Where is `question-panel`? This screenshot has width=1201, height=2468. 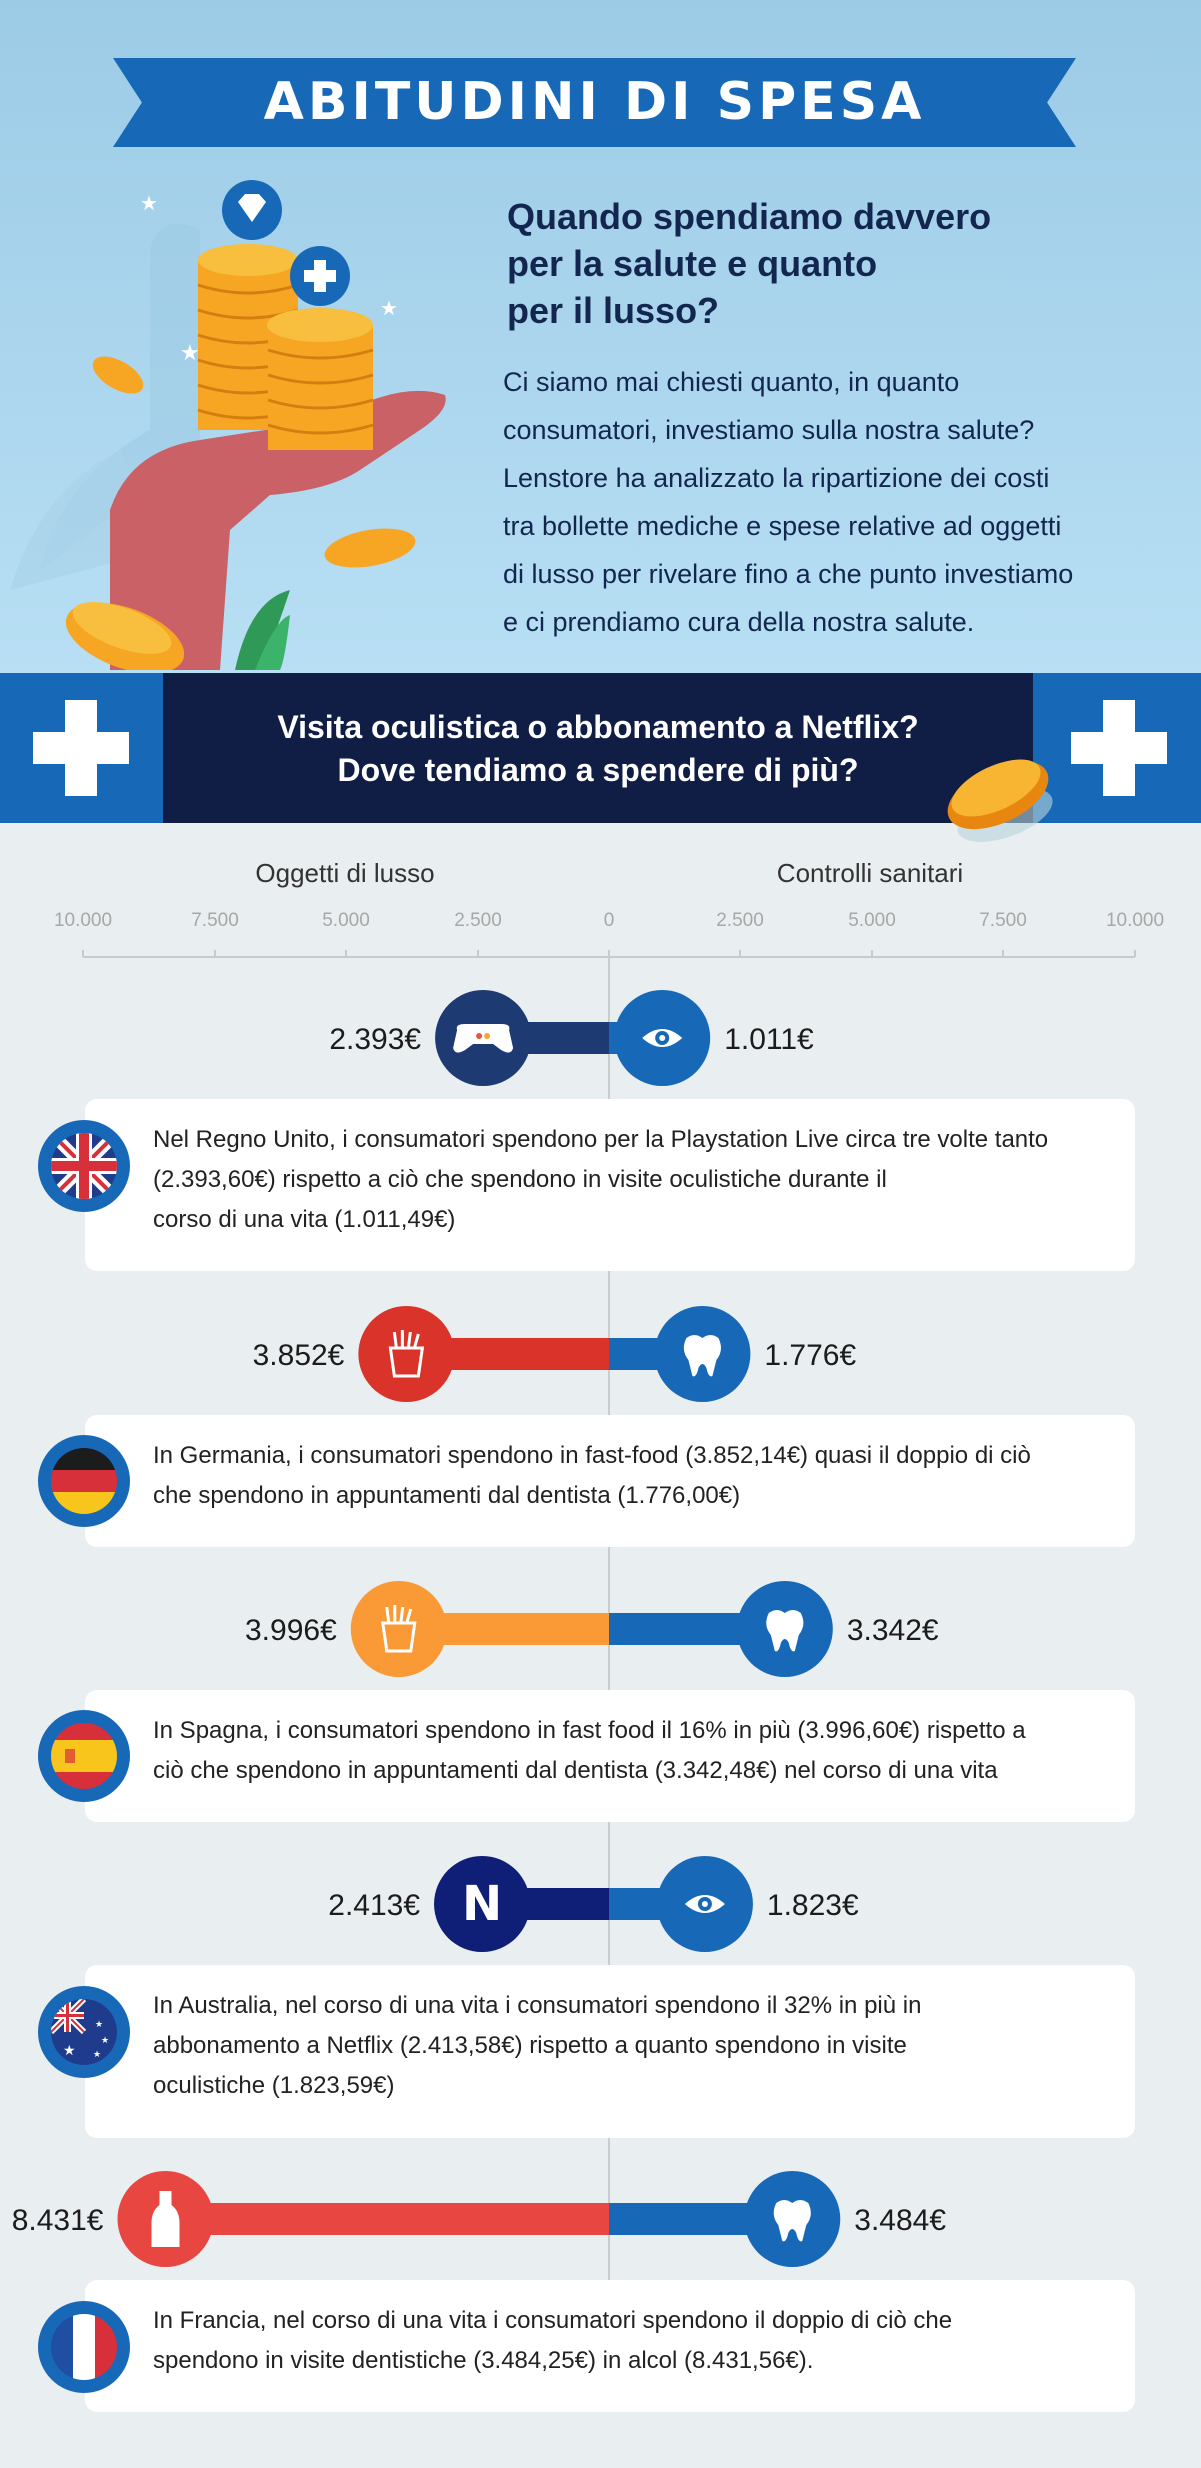 question-panel is located at coordinates (598, 748).